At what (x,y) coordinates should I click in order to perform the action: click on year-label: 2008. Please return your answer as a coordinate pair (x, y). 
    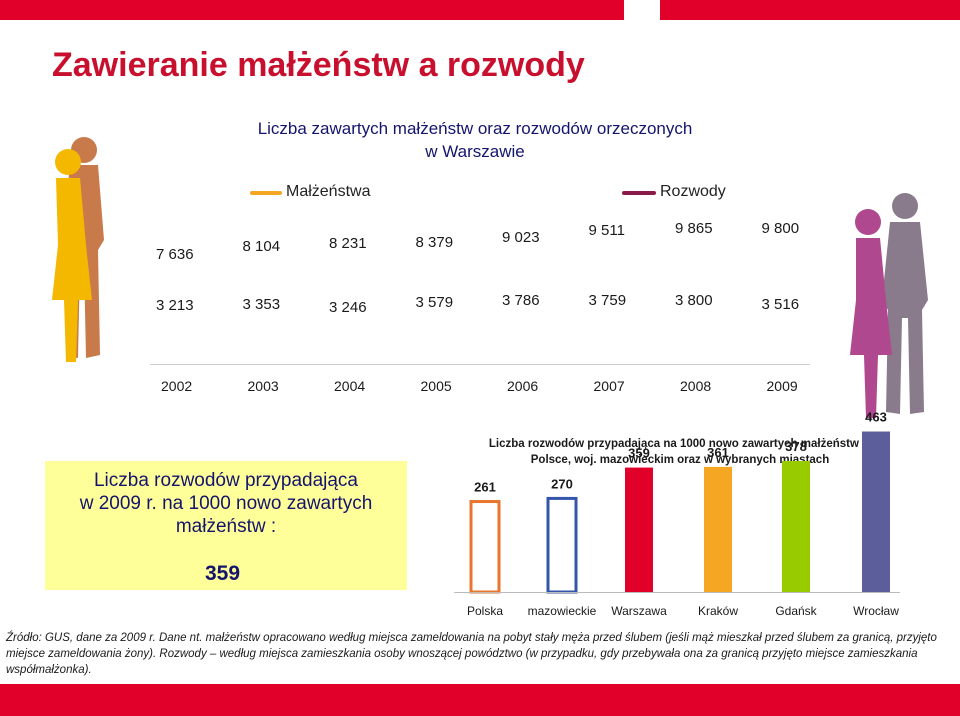
    Looking at the image, I should click on (696, 386).